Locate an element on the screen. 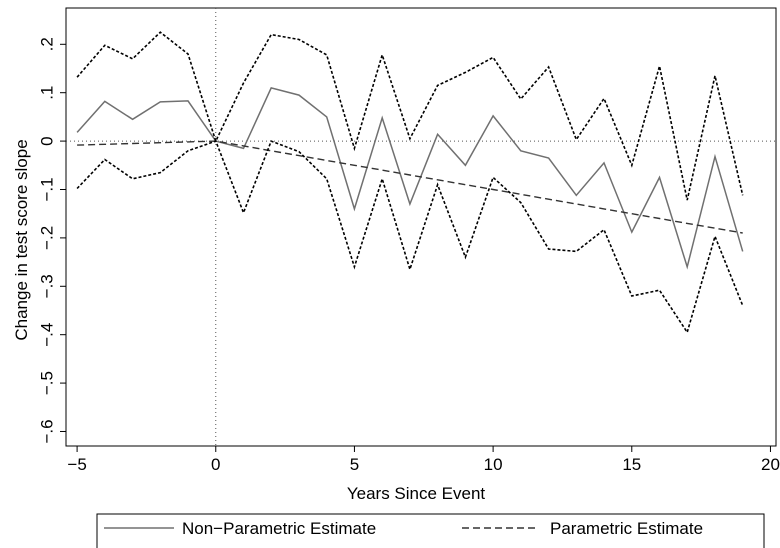  legend-label: Non−Parametric Estimate is located at coordinates (279, 528).